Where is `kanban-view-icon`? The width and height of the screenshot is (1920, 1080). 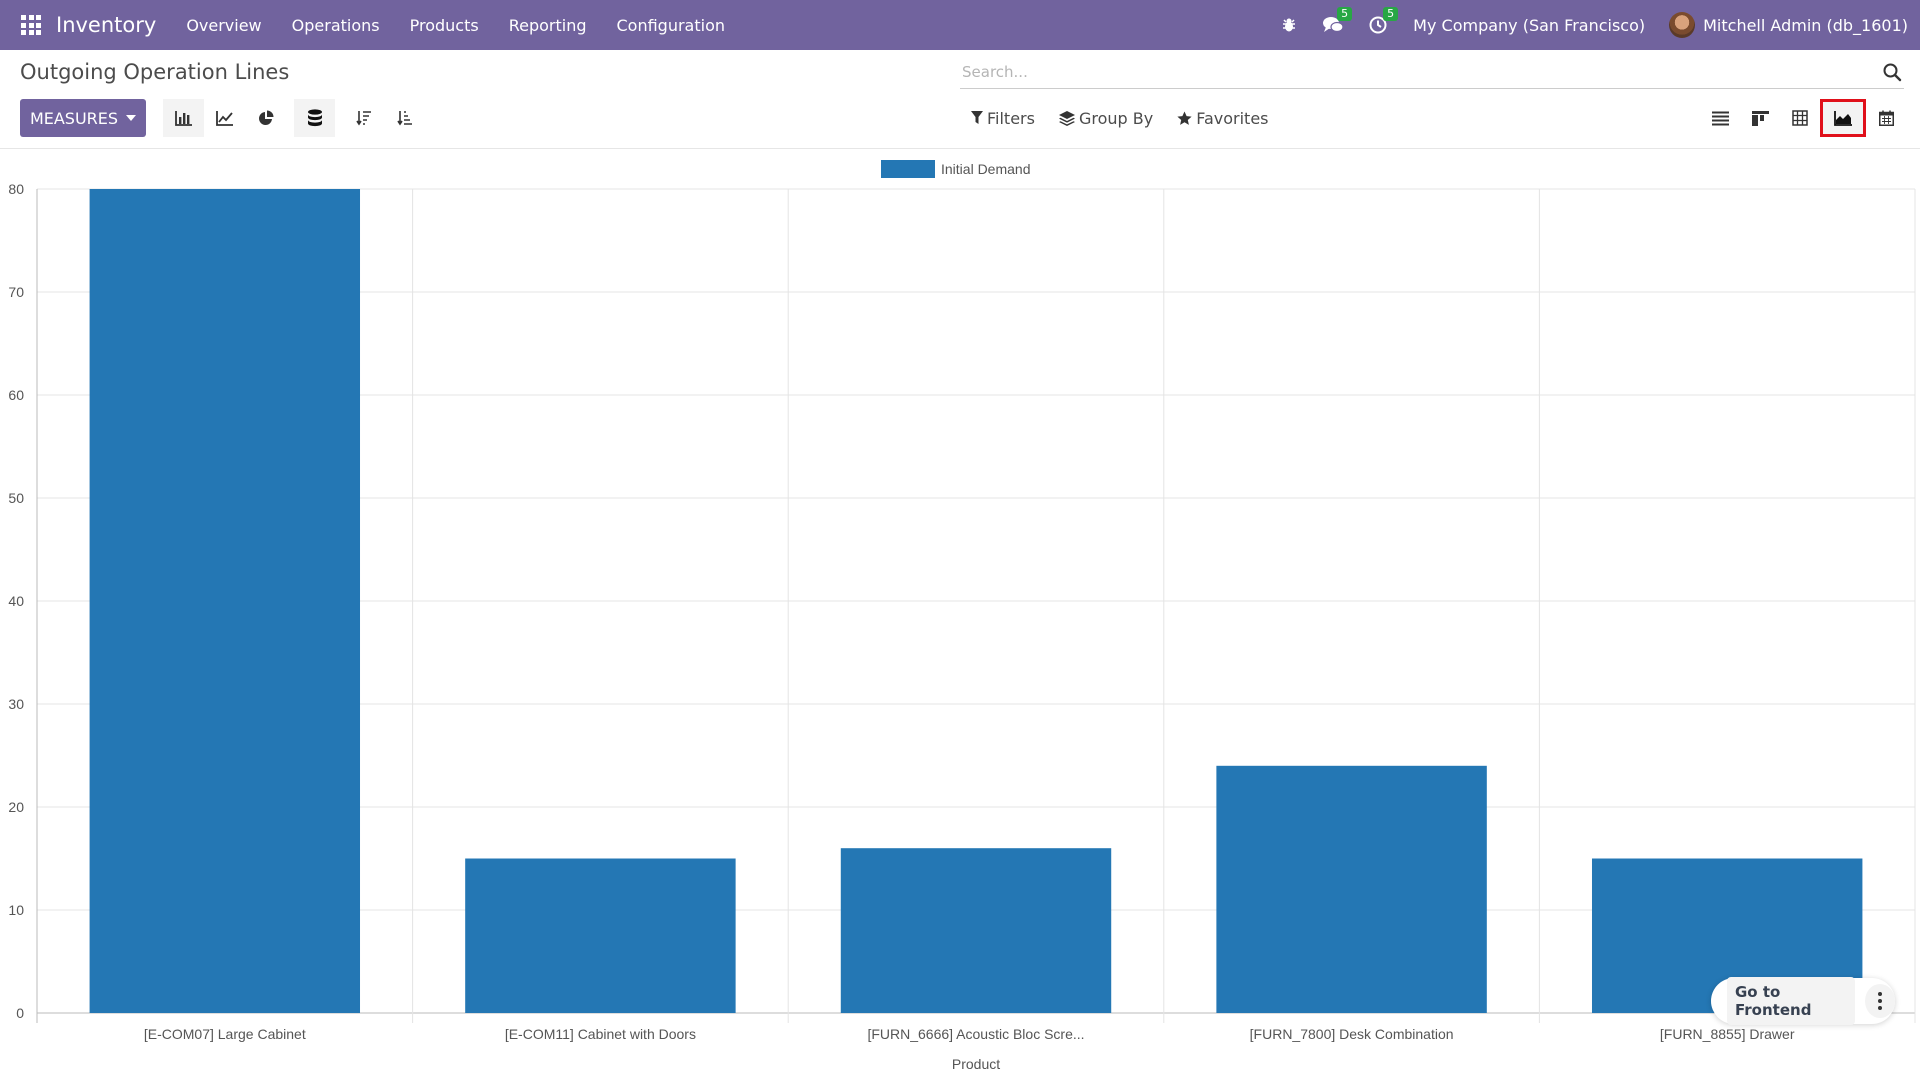
kanban-view-icon is located at coordinates (1760, 118).